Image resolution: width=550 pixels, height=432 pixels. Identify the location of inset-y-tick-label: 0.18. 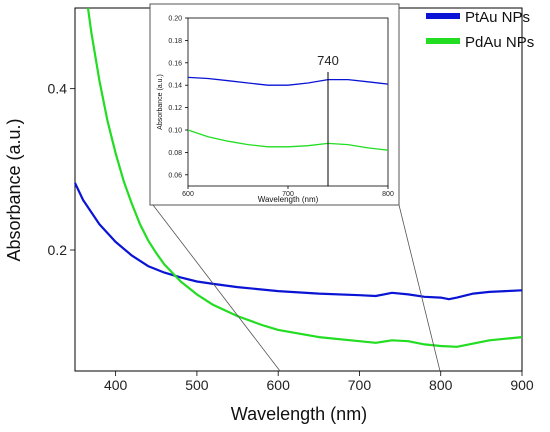
(175, 41).